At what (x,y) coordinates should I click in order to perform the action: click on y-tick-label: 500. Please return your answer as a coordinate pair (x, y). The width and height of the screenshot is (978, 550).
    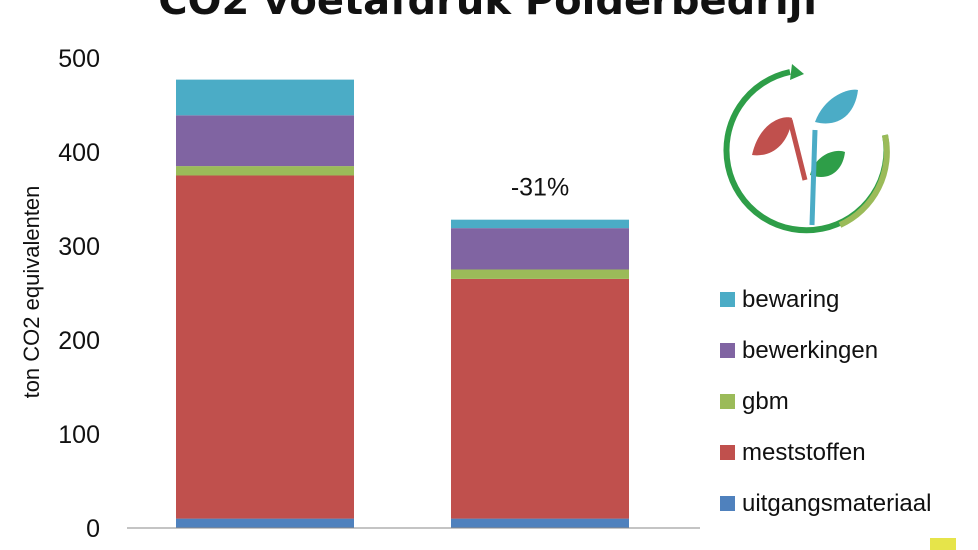
    Looking at the image, I should click on (79, 59).